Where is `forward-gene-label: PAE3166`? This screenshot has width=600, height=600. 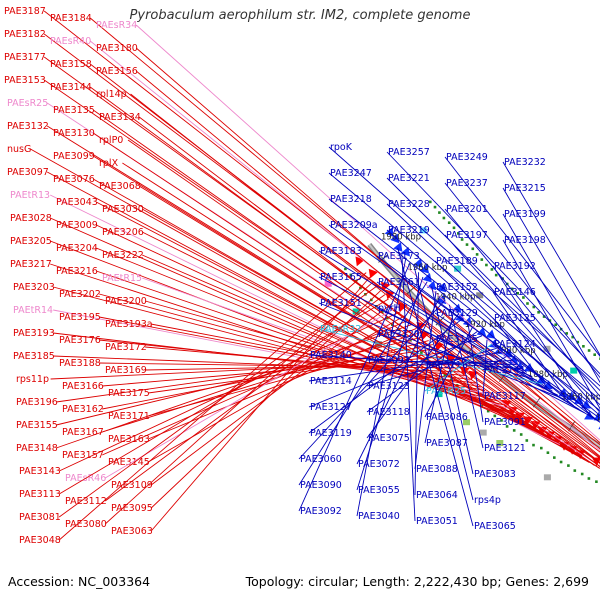
forward-gene-label: PAE3166 is located at coordinates (83, 386).